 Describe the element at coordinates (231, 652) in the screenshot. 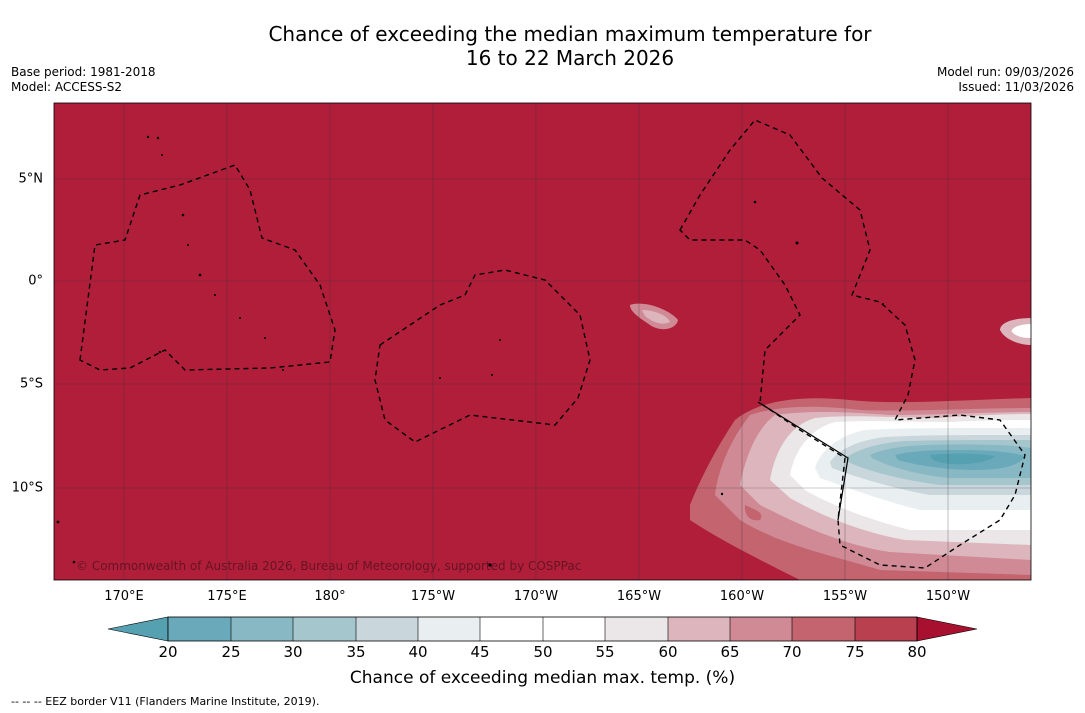

I see `cbar-tick-25: 25` at that location.